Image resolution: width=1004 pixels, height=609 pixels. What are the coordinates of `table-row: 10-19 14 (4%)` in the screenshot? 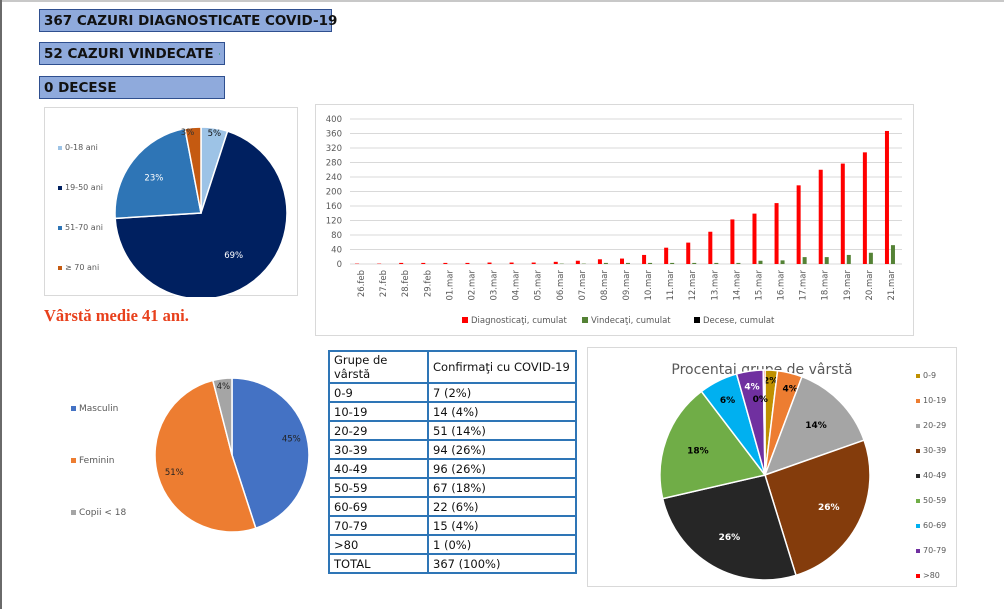 It's located at (452, 411).